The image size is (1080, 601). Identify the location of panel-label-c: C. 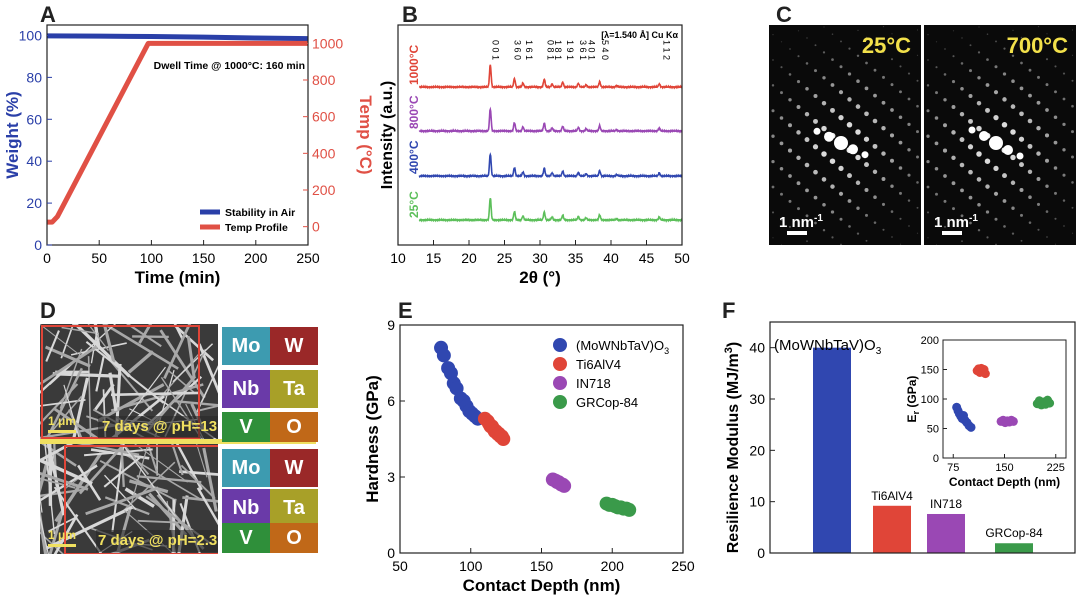
(784, 14).